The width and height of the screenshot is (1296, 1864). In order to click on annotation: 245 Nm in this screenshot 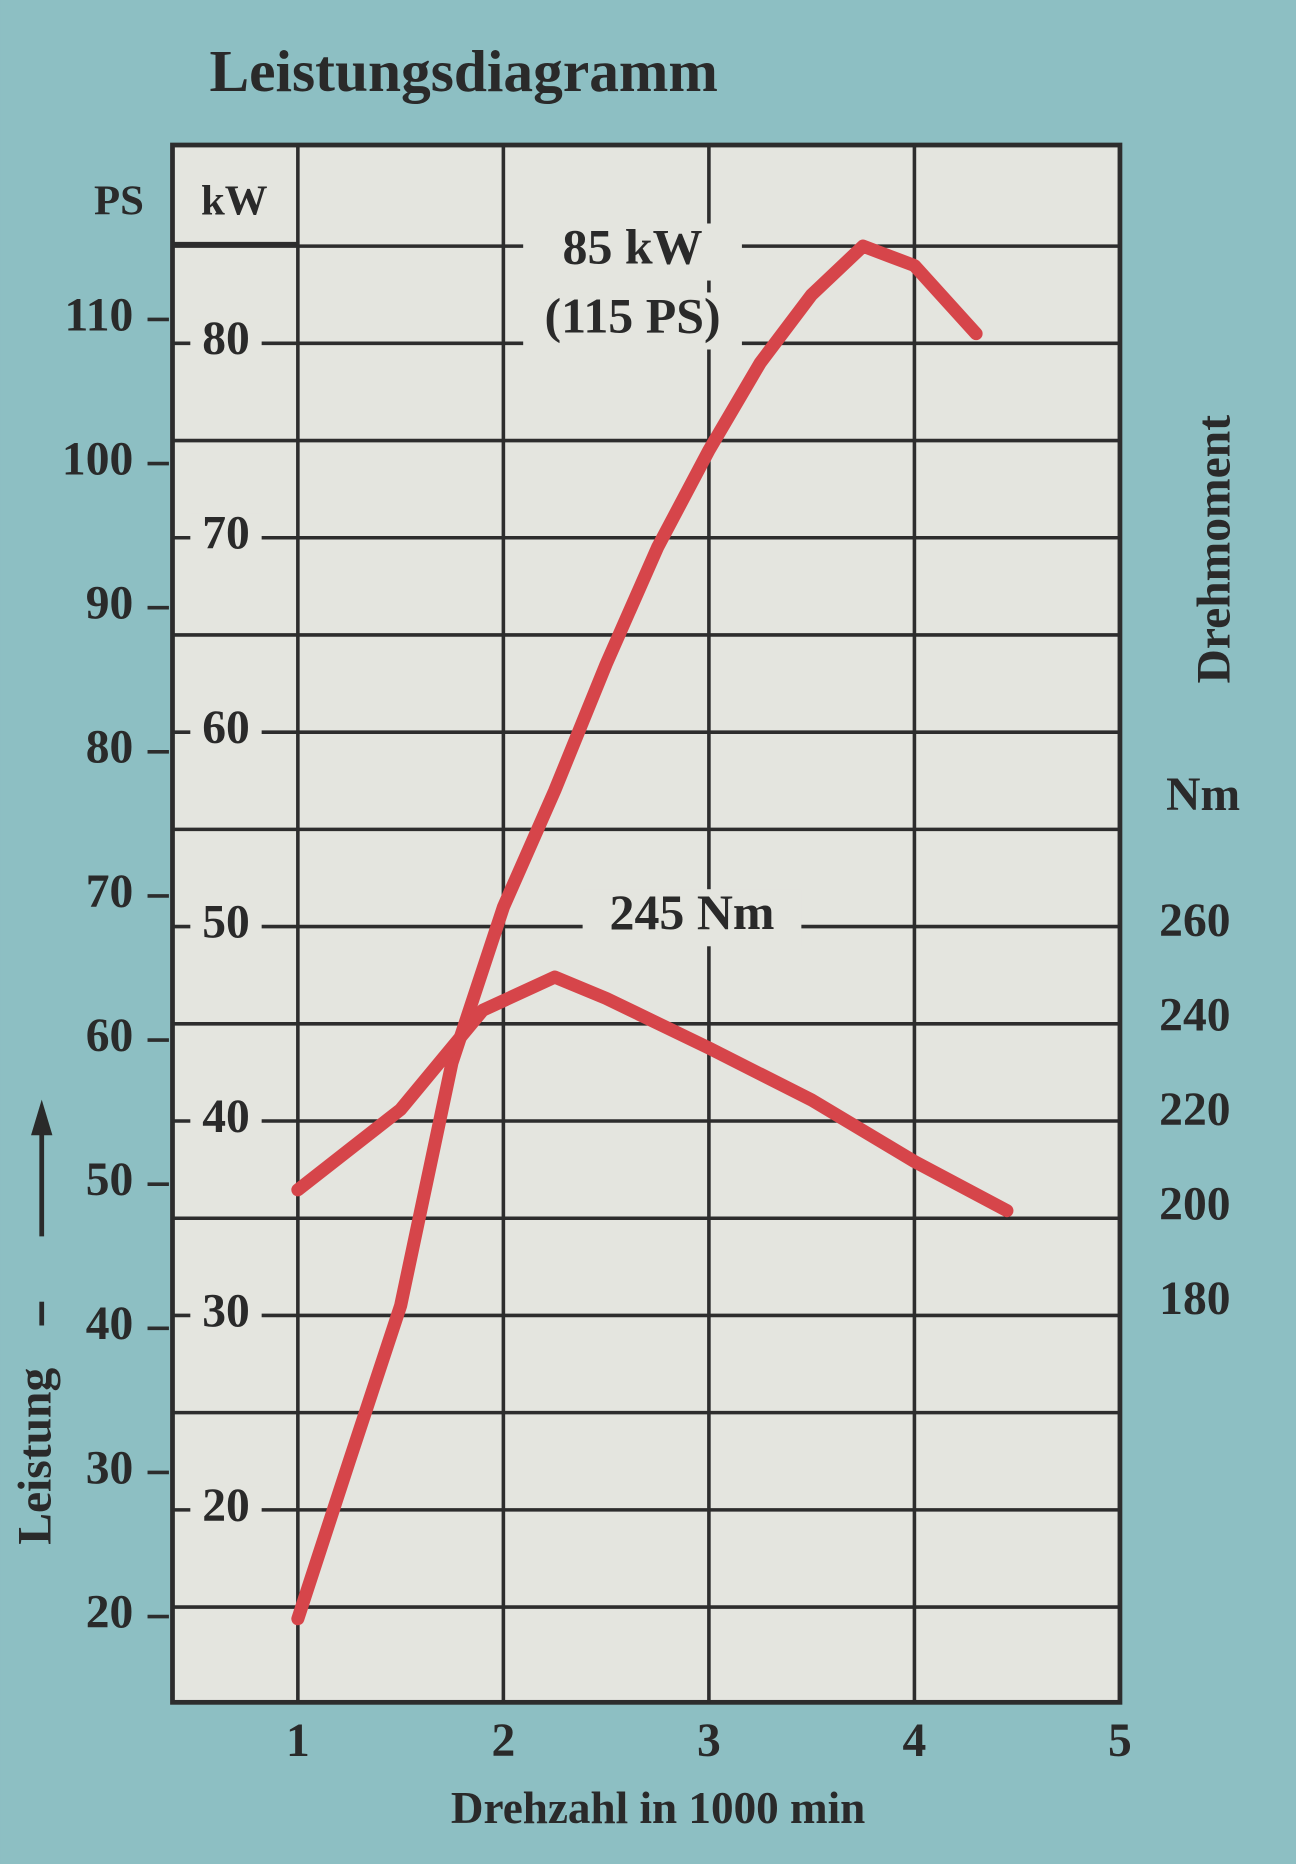, I will do `click(692, 912)`.